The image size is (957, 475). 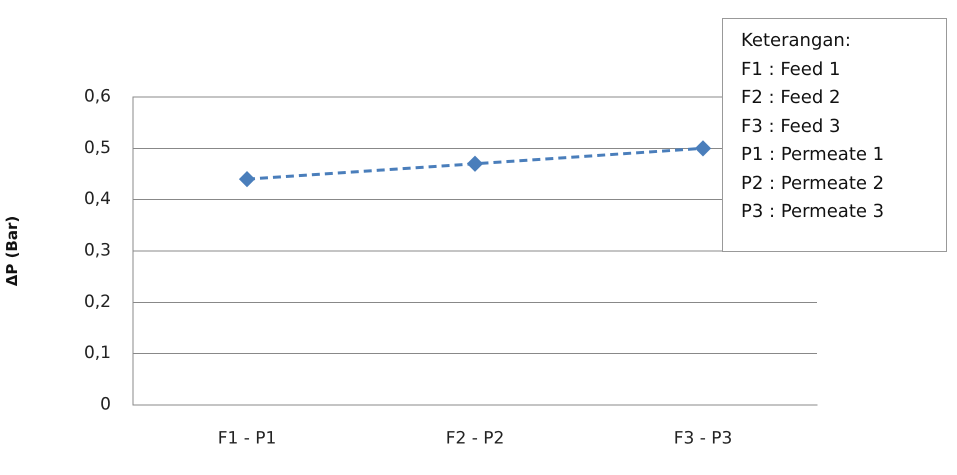 What do you see at coordinates (97, 148) in the screenshot?
I see `y-tick-label: 0,5` at bounding box center [97, 148].